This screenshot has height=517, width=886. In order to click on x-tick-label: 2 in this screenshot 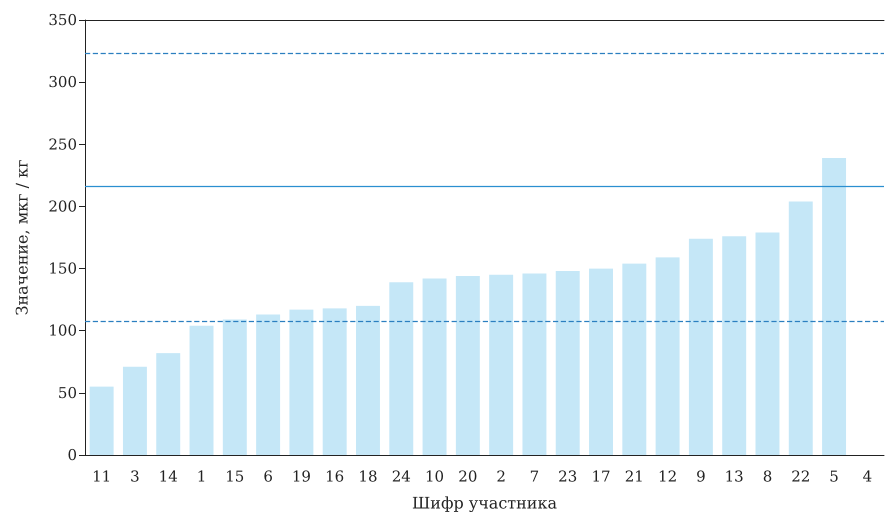, I will do `click(501, 477)`.